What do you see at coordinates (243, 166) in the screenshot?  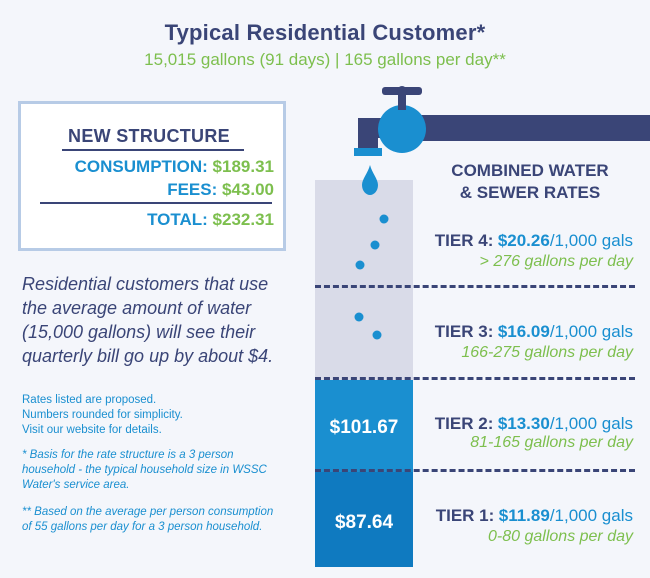 I see `consumption-value: $189.31` at bounding box center [243, 166].